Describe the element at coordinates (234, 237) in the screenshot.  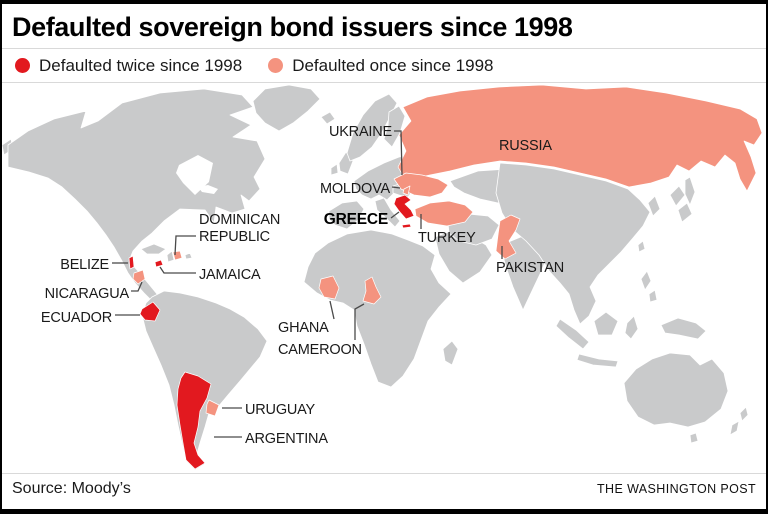
I see `map-label-dominican-republic: REPUBLIC` at that location.